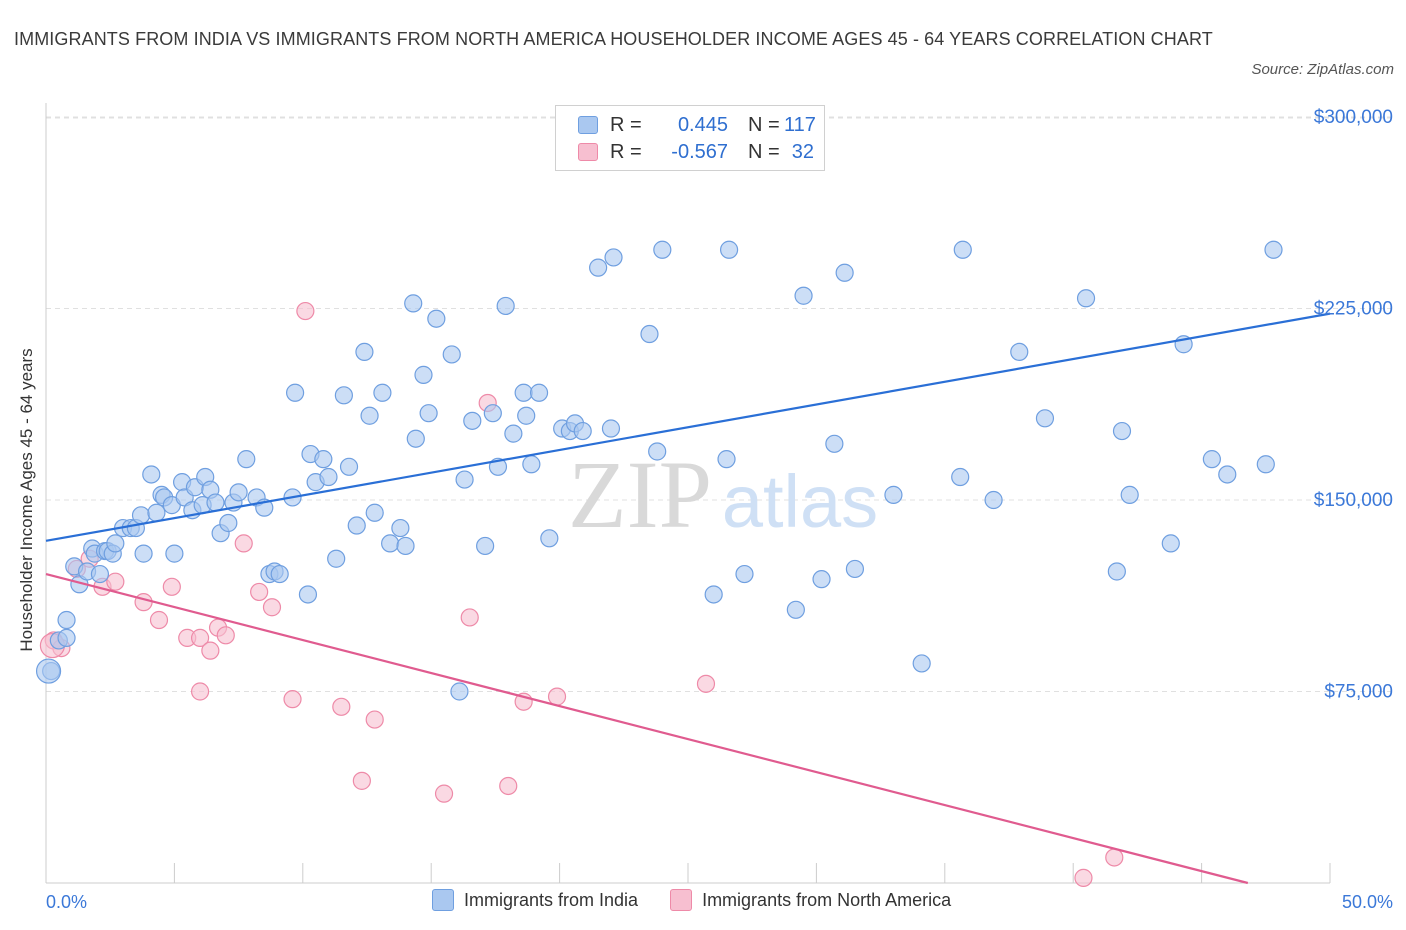 The height and width of the screenshot is (930, 1406). Describe the element at coordinates (640, 494) in the screenshot. I see `watermark-zip: ZIP` at that location.